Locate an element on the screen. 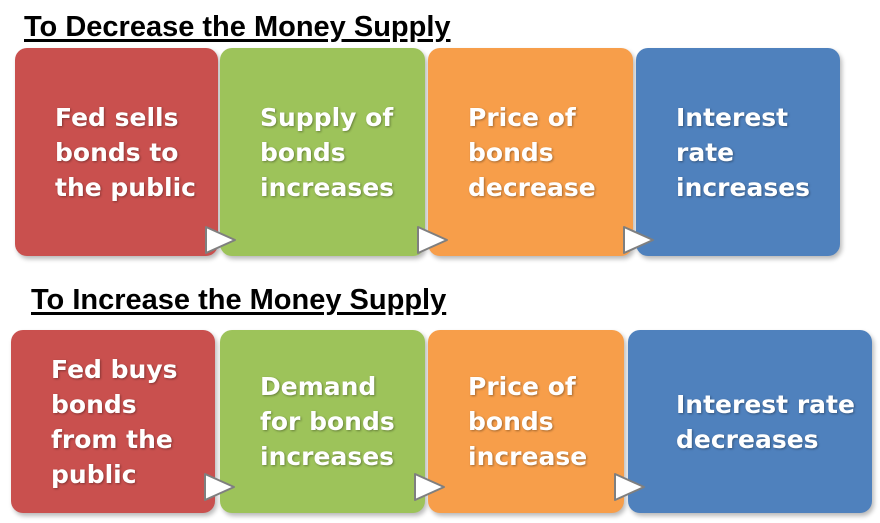 This screenshot has height=523, width=880. decrease-step-1: Fed sells bonds to the public is located at coordinates (116, 152).